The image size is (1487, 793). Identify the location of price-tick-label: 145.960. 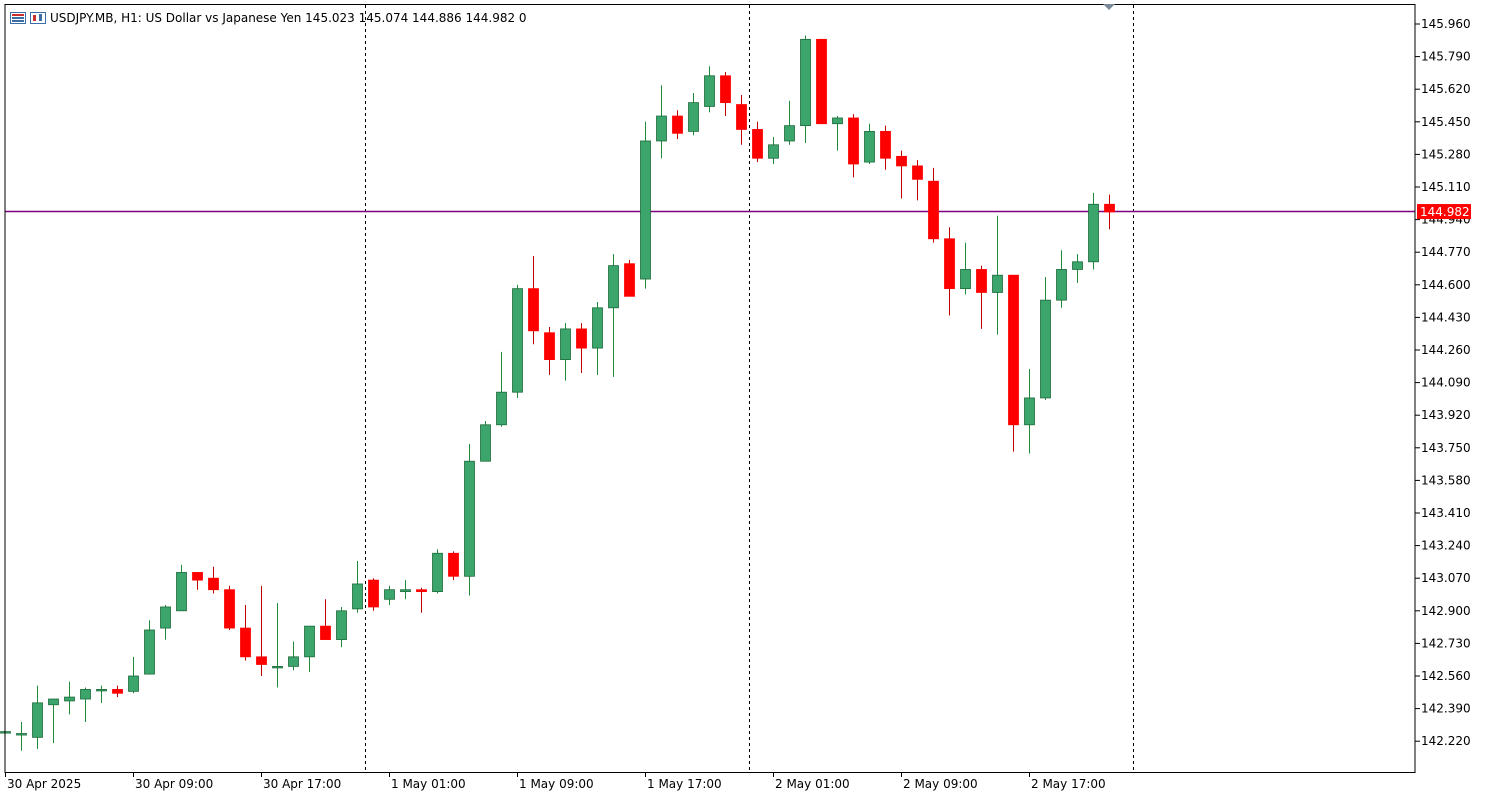
(1446, 24).